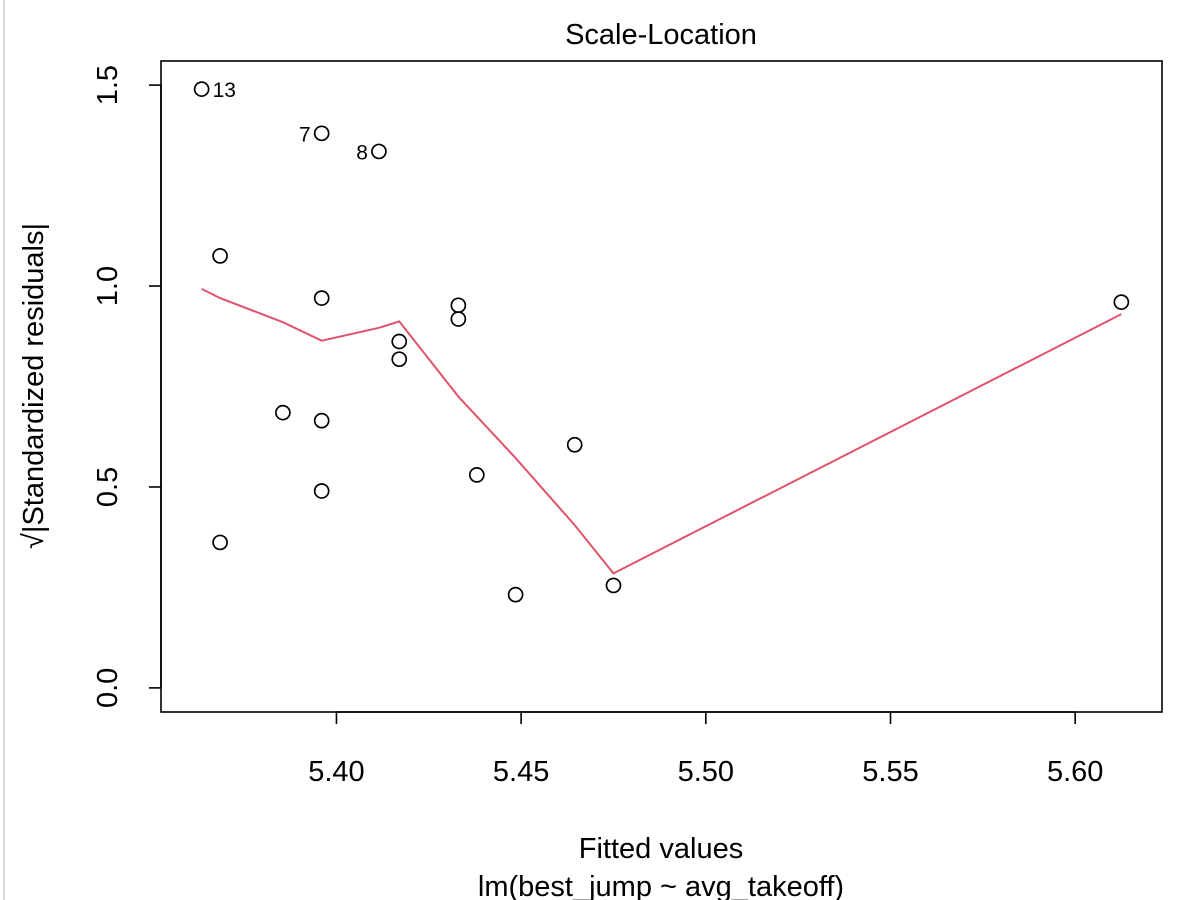 The image size is (1186, 900). I want to click on y-axis-label: √|Standardized residuals|, so click(34, 386).